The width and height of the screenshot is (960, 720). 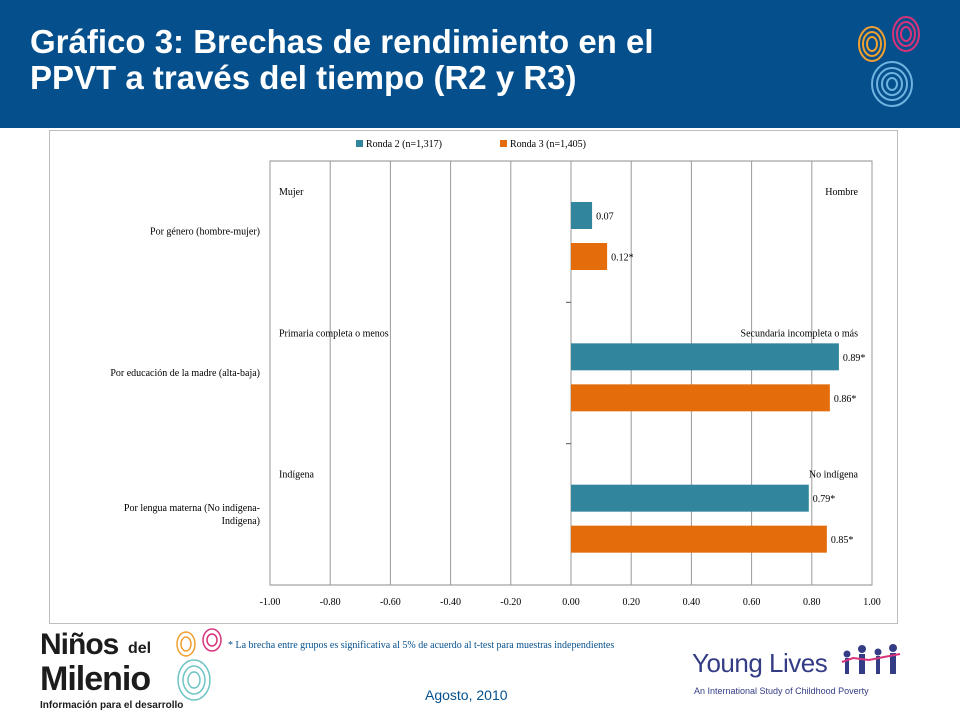 What do you see at coordinates (571, 602) in the screenshot?
I see `x-tick-label: 0.00` at bounding box center [571, 602].